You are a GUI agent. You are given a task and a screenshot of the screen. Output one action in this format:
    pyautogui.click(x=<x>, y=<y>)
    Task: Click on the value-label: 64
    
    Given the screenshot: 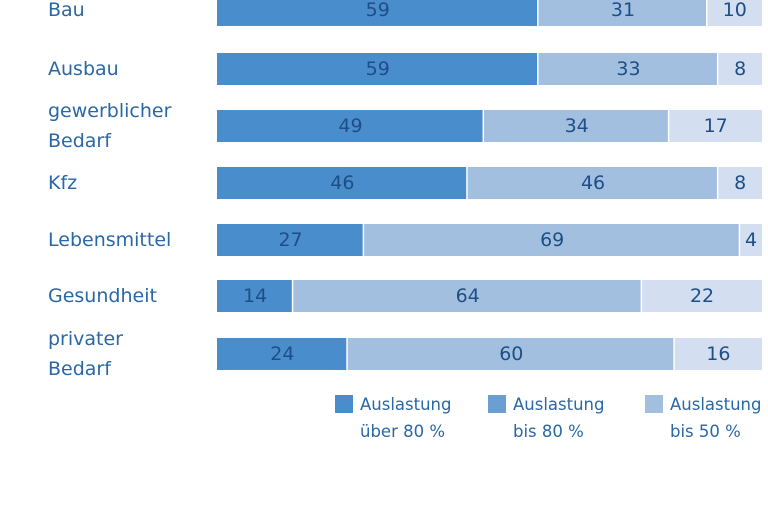 What is the action you would take?
    pyautogui.click(x=468, y=296)
    